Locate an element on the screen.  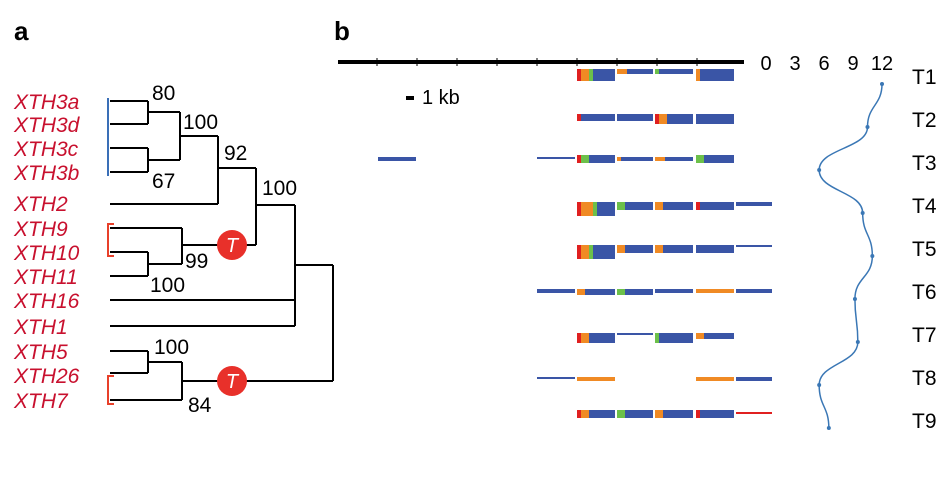
track-label: T3 is located at coordinates (924, 163).